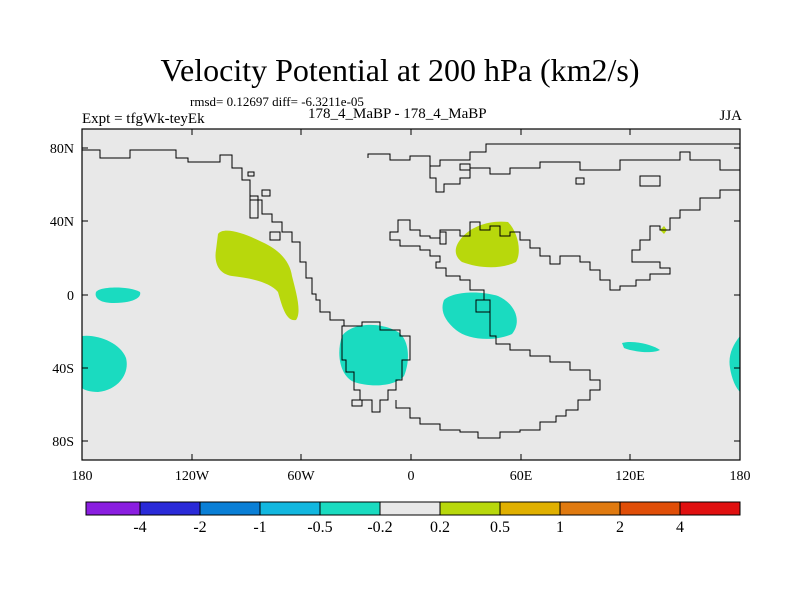 This screenshot has width=800, height=600. Describe the element at coordinates (730, 116) in the screenshot. I see `season-label: JJA` at that location.